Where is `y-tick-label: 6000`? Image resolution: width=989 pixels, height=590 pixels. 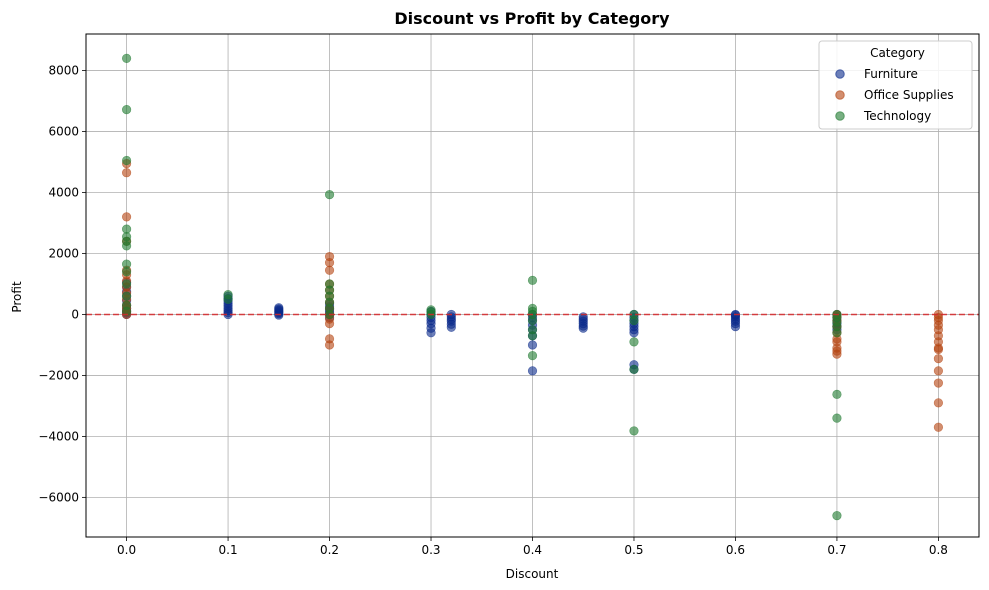
y-tick-label: 6000 is located at coordinates (63, 132).